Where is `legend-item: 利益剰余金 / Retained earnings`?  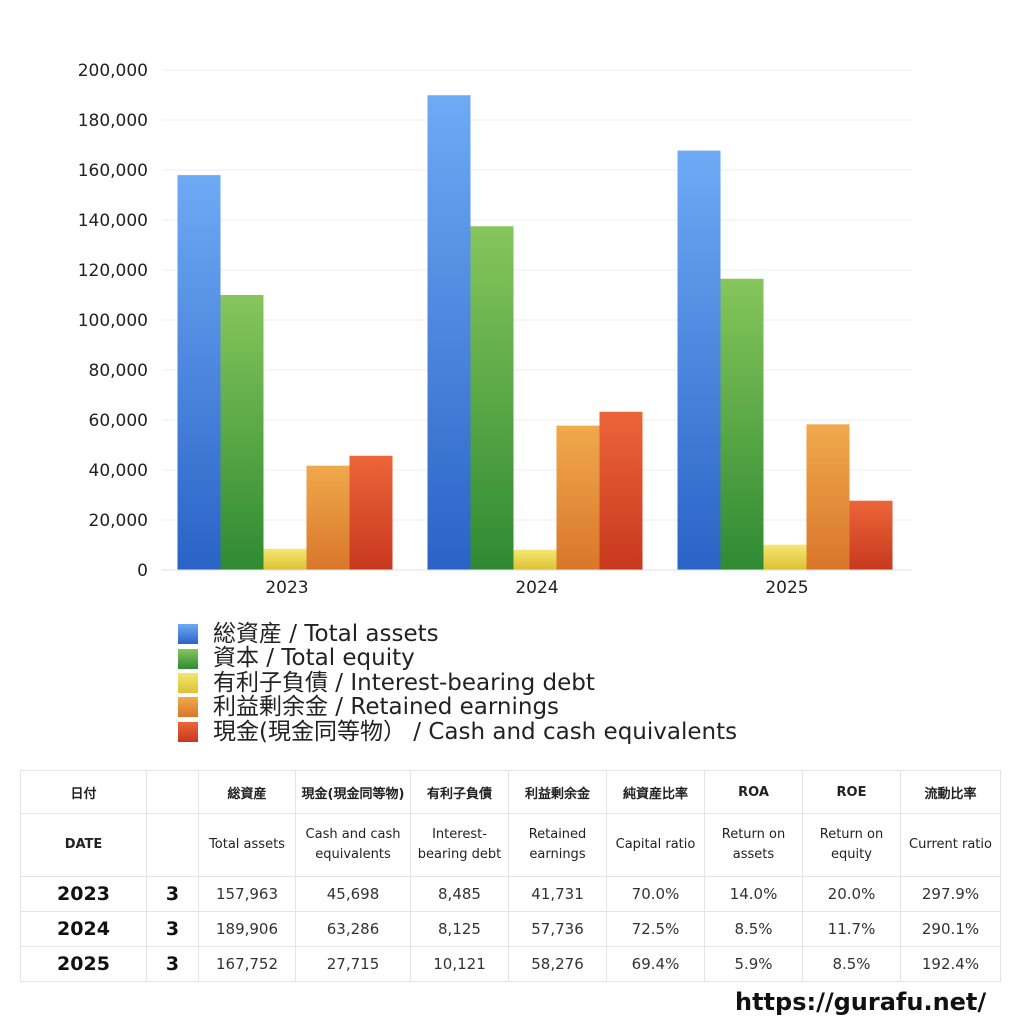
legend-item: 利益剰余金 / Retained earnings is located at coordinates (457, 707).